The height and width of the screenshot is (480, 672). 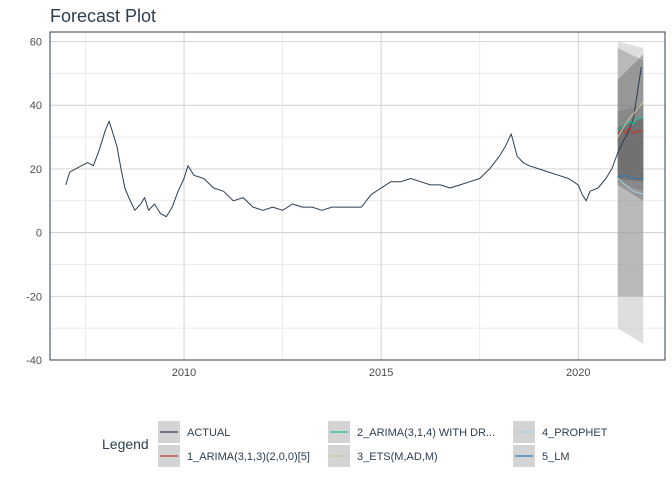 I want to click on legend-label: 5_LM, so click(x=556, y=457).